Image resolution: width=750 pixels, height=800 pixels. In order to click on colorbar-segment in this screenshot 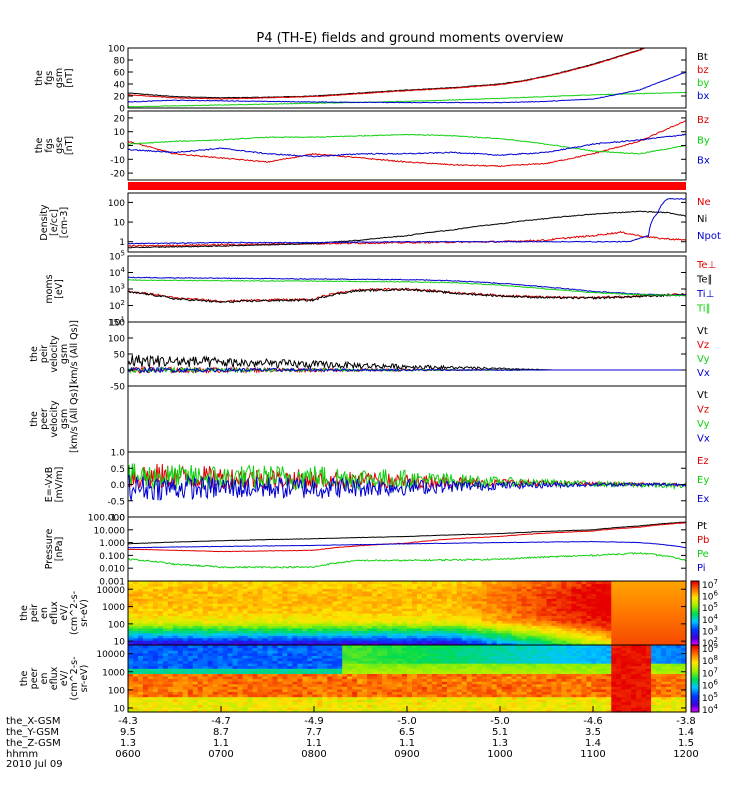, I will do `click(695, 617)`.